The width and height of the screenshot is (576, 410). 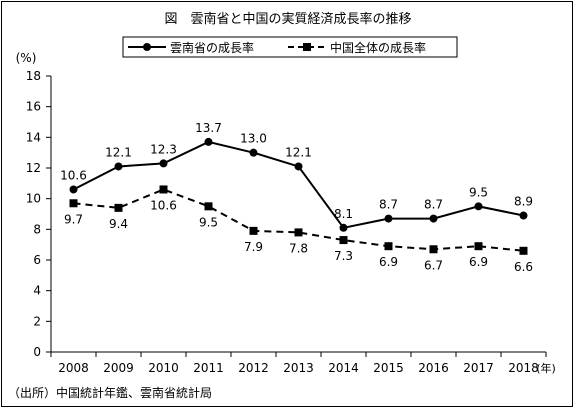 What do you see at coordinates (478, 192) in the screenshot?
I see `data-label-yunnan: 9.5` at bounding box center [478, 192].